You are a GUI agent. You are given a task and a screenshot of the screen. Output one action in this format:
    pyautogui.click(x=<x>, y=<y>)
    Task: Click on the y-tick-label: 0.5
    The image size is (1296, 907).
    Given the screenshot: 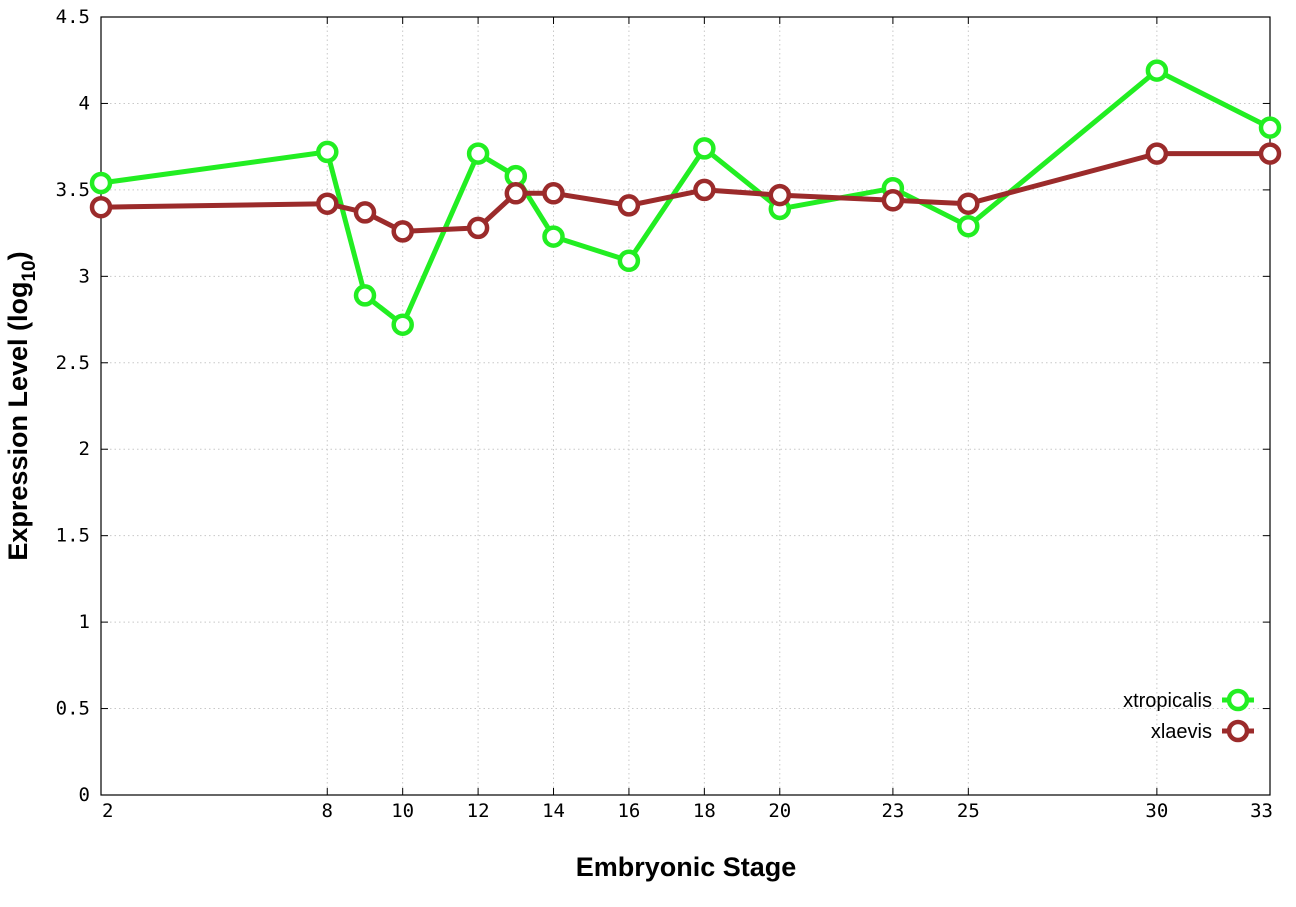 What is the action you would take?
    pyautogui.click(x=73, y=709)
    